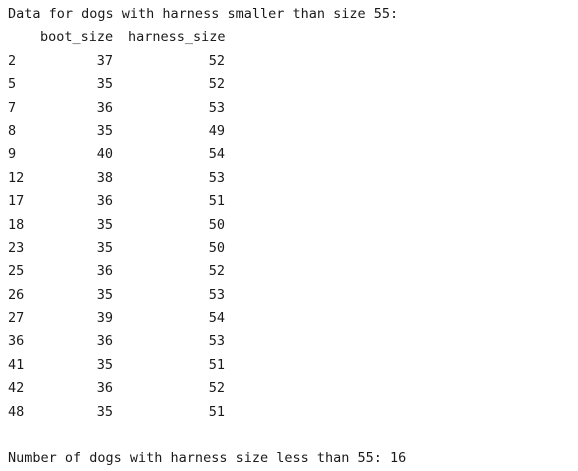 The image size is (578, 471). Describe the element at coordinates (16, 294) in the screenshot. I see `row-index: 26` at that location.